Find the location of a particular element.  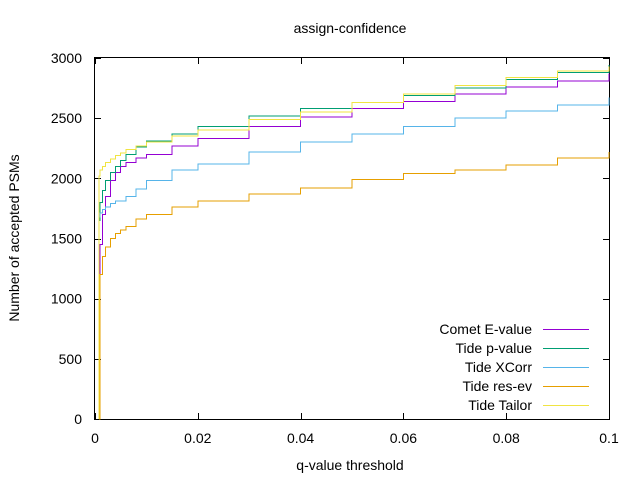

x-tick-label: 0.04 is located at coordinates (300, 438).